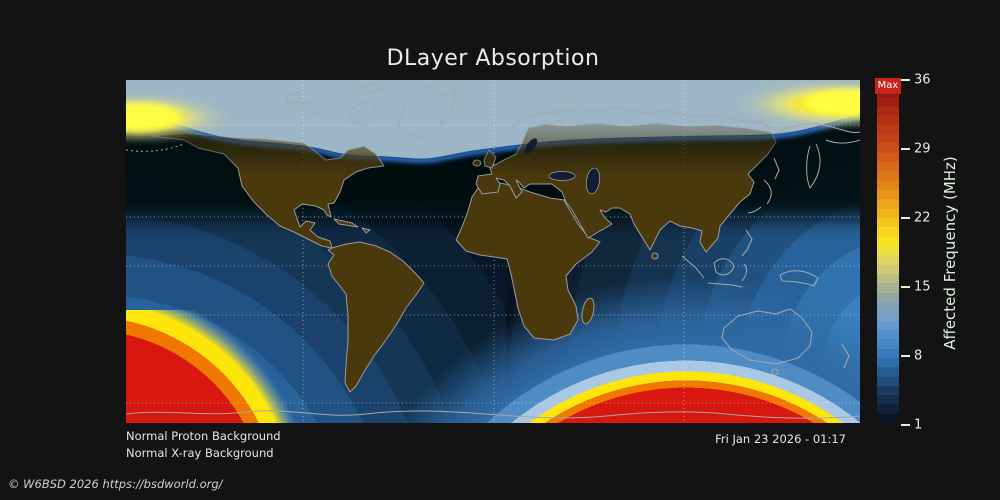 This screenshot has width=1000, height=500. What do you see at coordinates (922, 287) in the screenshot?
I see `colorbar-tick-label: 15` at bounding box center [922, 287].